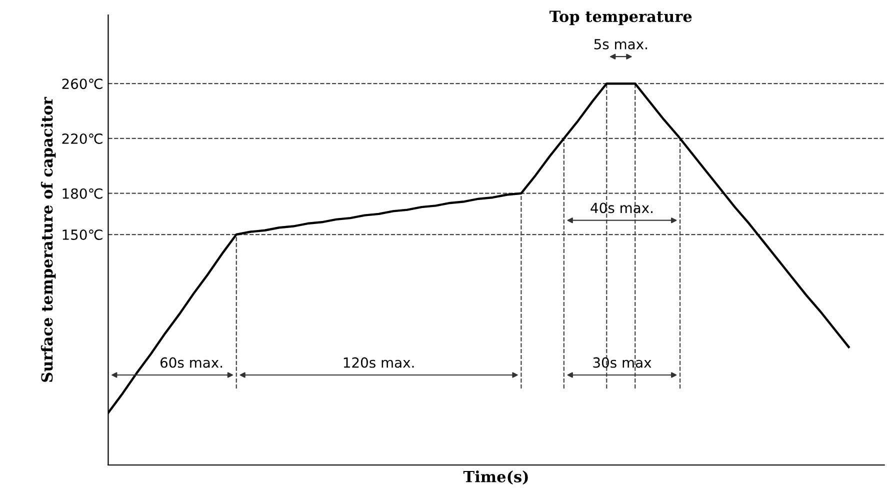 The height and width of the screenshot is (500, 887). Describe the element at coordinates (621, 18) in the screenshot. I see `annotation: Top temperature` at that location.